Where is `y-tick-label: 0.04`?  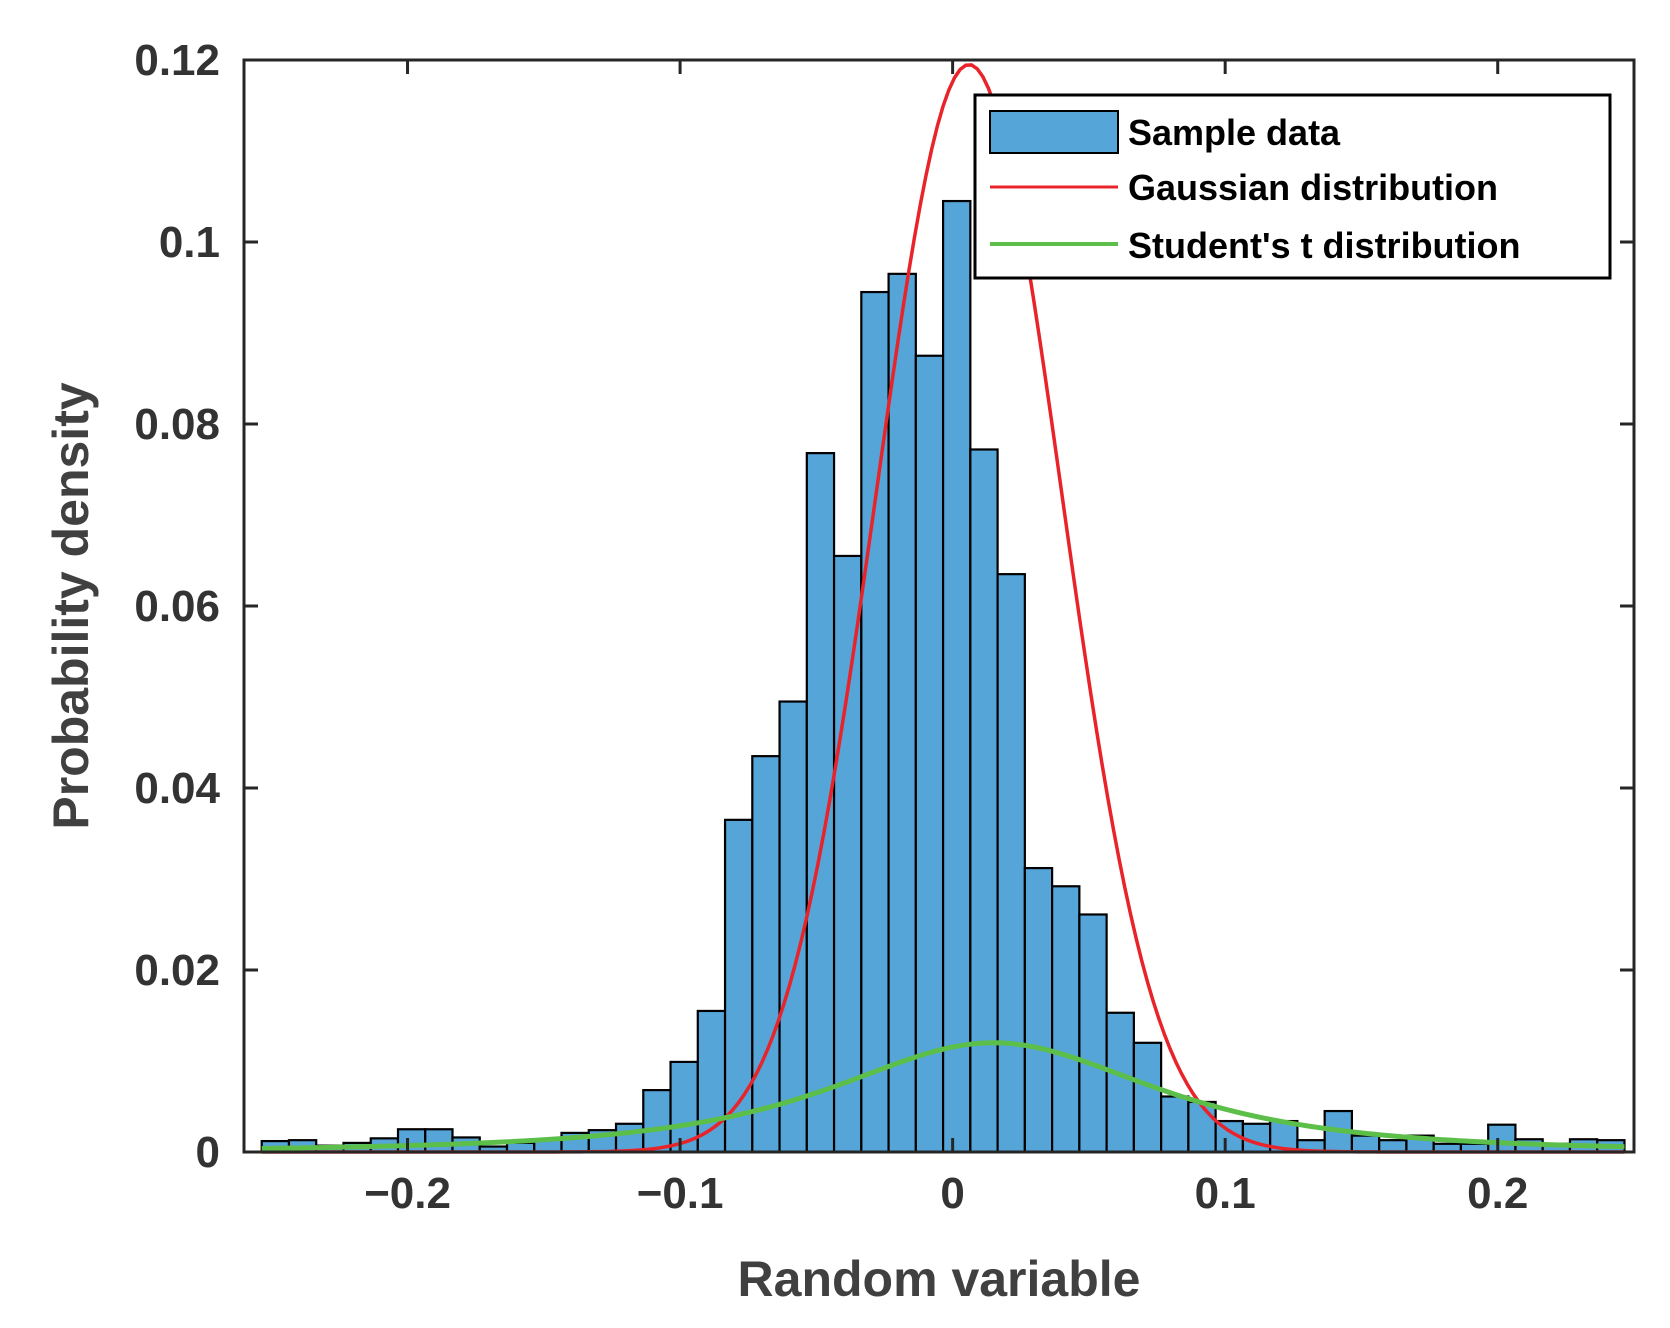
y-tick-label: 0.04 is located at coordinates (177, 788).